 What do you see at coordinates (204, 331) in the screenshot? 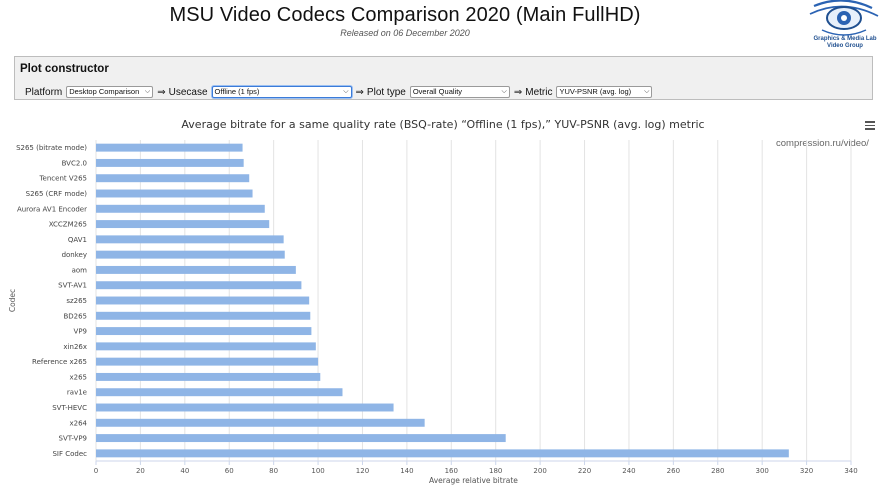
I see `bar-vp9` at bounding box center [204, 331].